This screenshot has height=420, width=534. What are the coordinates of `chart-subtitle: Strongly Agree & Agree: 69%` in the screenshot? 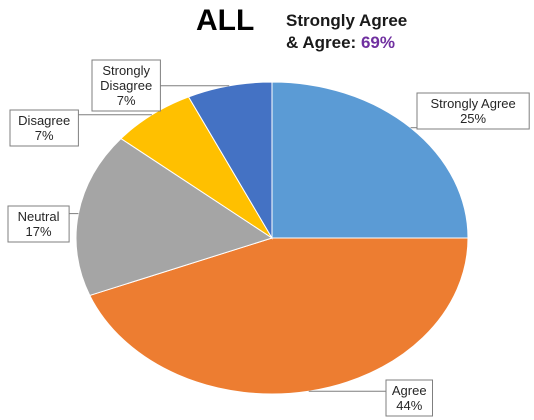 It's located at (346, 32).